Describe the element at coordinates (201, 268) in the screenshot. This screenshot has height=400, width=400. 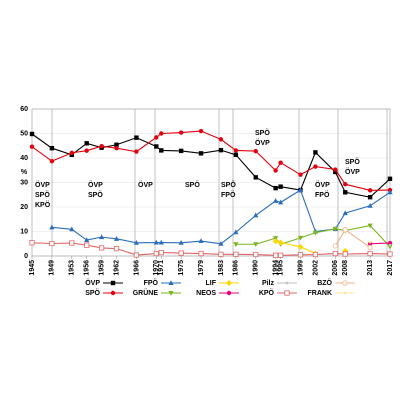
I see `x-tick-label: 1979` at that location.